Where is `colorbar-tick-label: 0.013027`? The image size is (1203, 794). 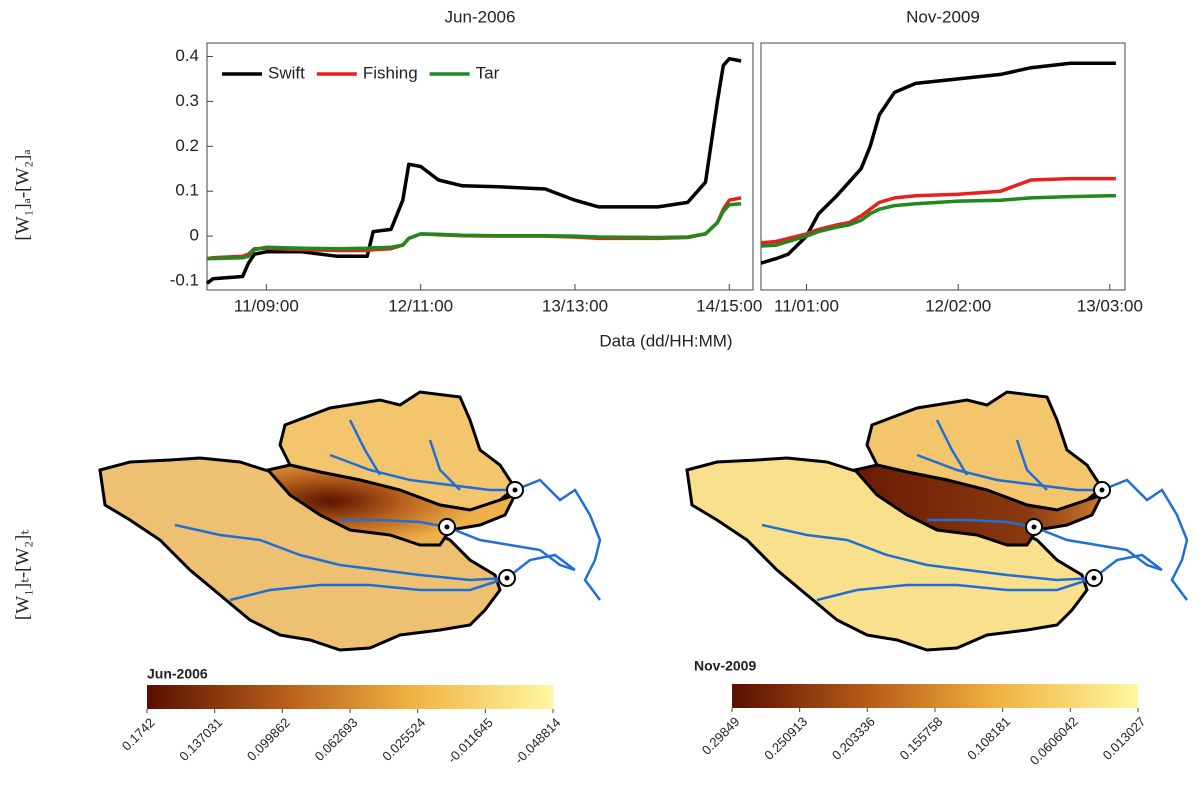
colorbar-tick-label: 0.013027 is located at coordinates (1124, 738).